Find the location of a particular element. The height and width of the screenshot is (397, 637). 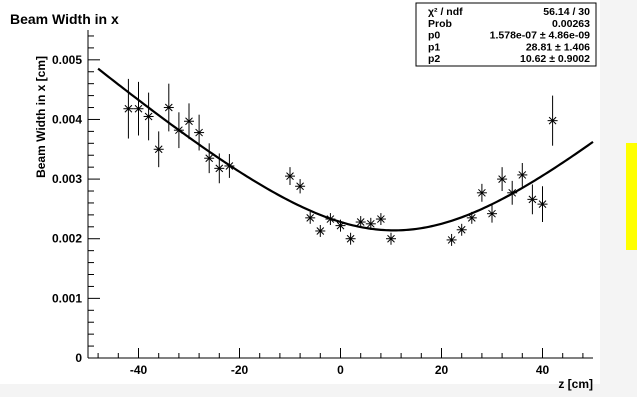

stats-label: p2 is located at coordinates (434, 59).